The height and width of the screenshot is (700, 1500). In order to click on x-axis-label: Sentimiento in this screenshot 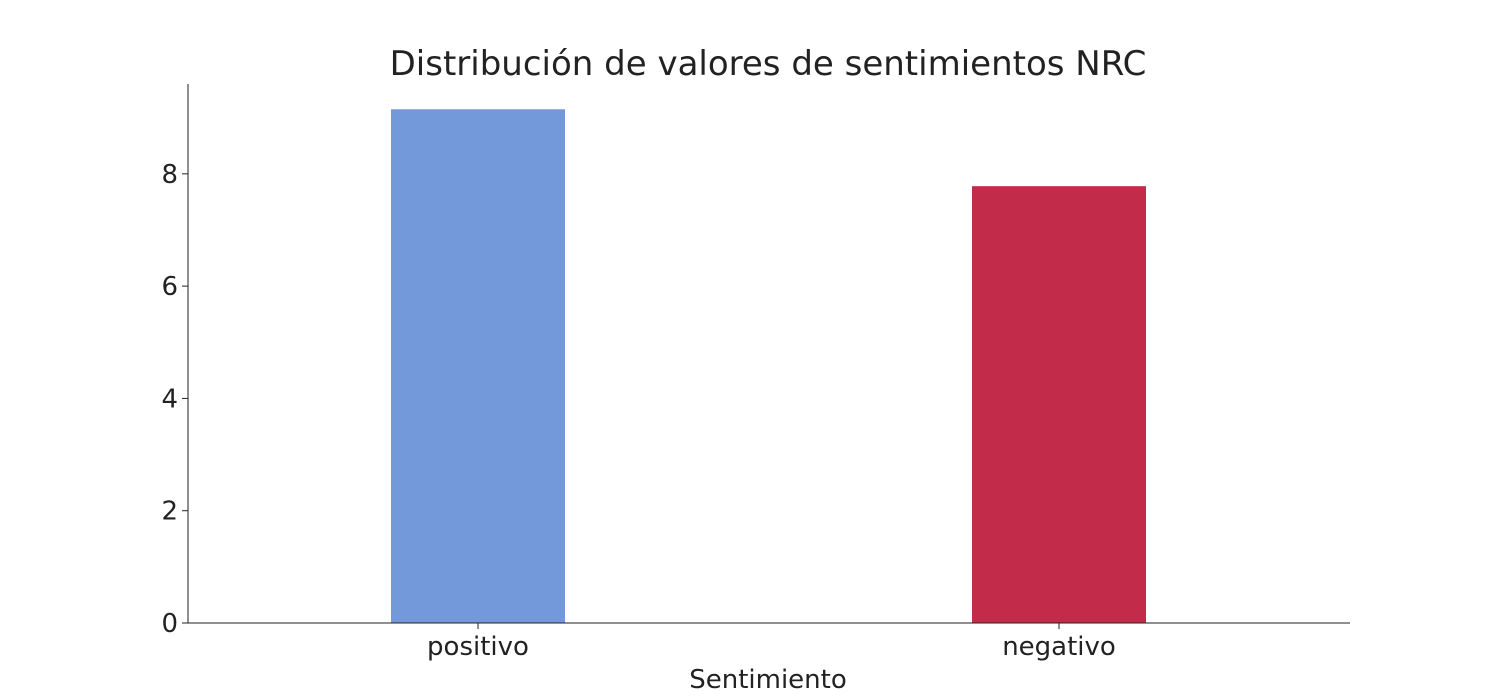, I will do `click(768, 680)`.